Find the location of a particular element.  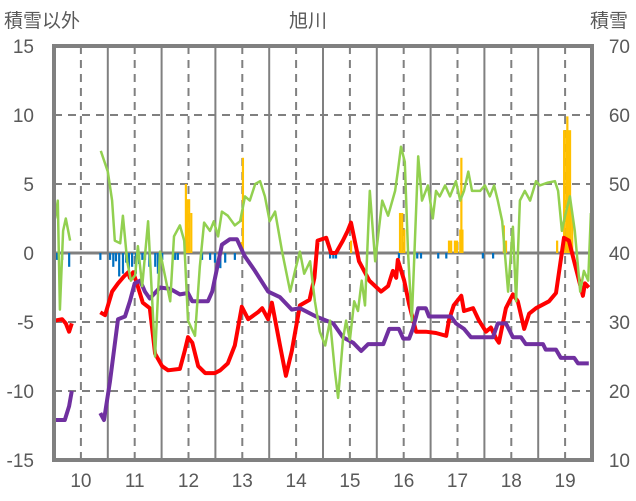

x-tick-label: 12 is located at coordinates (188, 481).